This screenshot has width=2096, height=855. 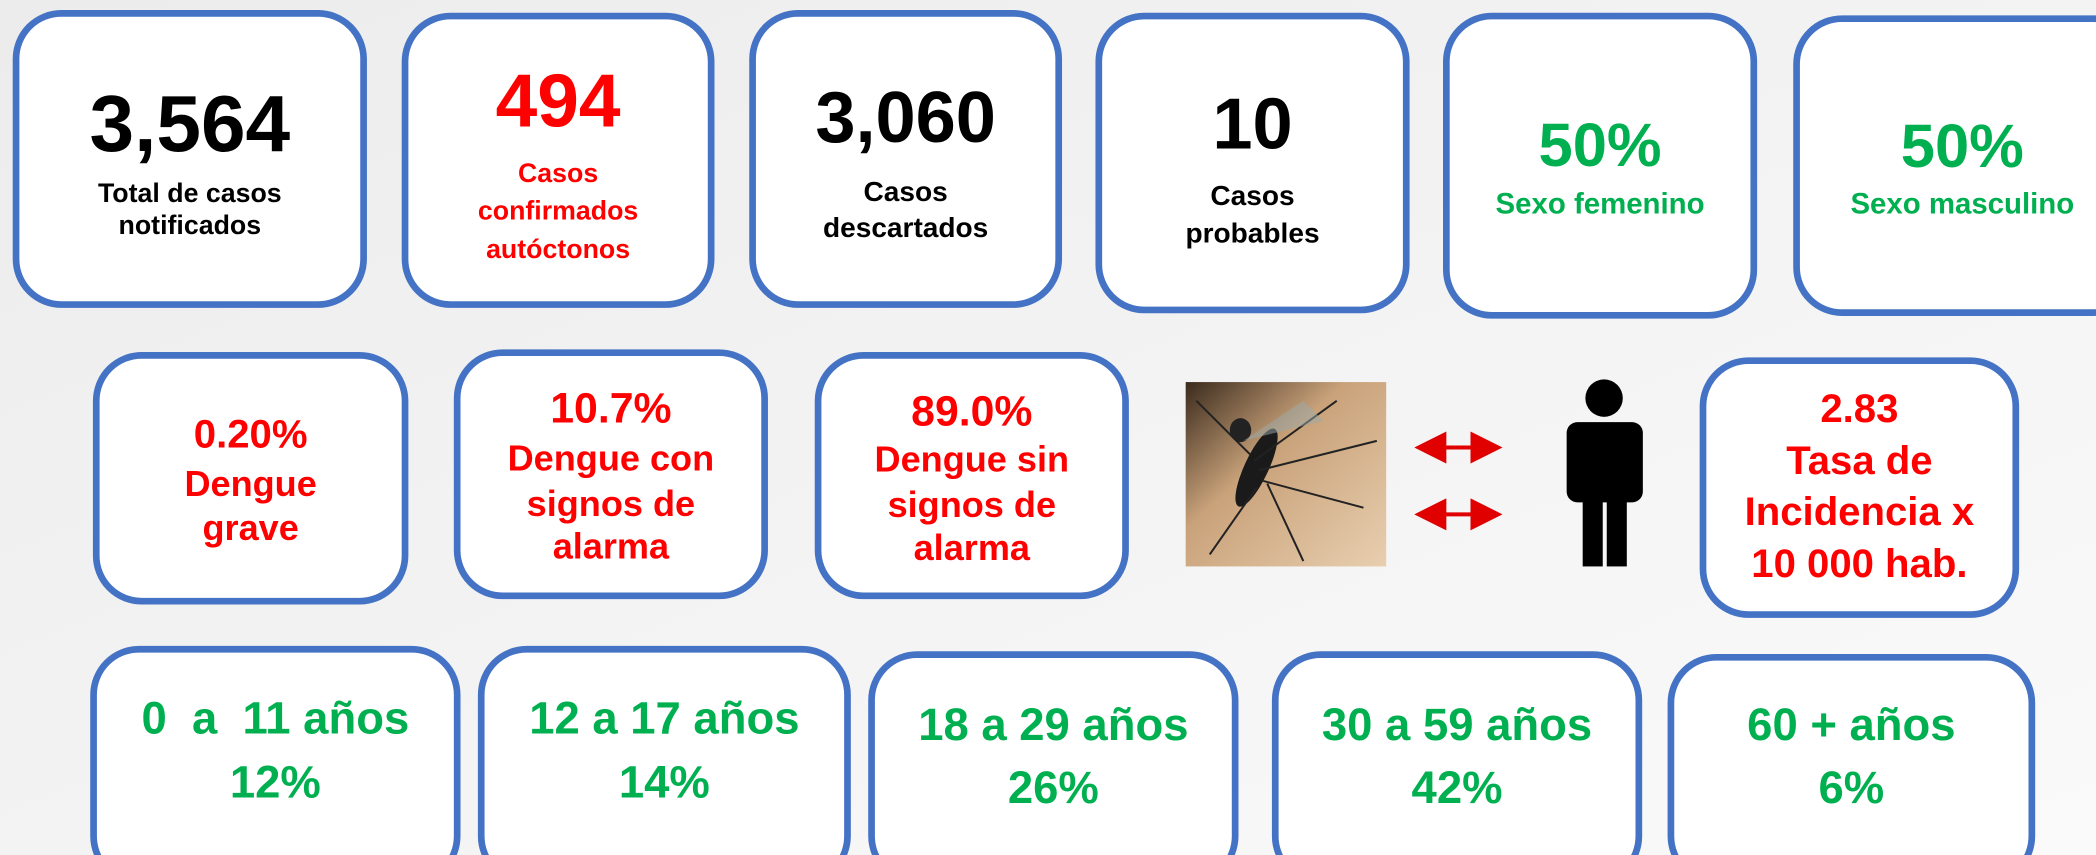 What do you see at coordinates (1860, 512) in the screenshot?
I see `card-label: Incidencia x` at bounding box center [1860, 512].